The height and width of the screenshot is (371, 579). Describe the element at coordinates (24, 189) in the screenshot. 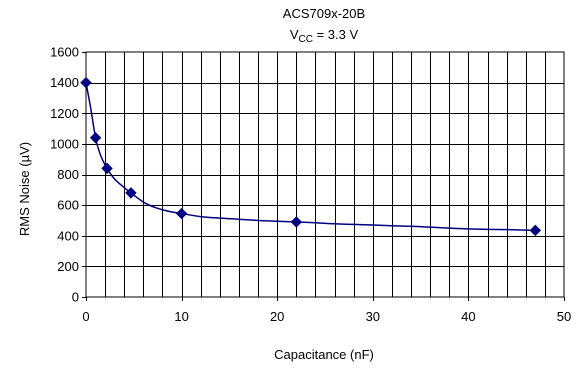

I see `y-axis-label: RMS Noise (µV)` at that location.